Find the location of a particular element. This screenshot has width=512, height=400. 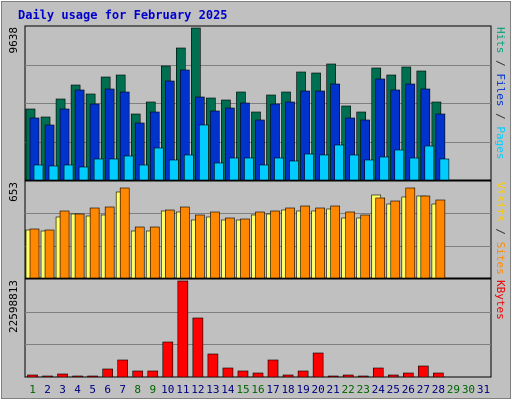

x-tick-label-7: 7 is located at coordinates (122, 389).